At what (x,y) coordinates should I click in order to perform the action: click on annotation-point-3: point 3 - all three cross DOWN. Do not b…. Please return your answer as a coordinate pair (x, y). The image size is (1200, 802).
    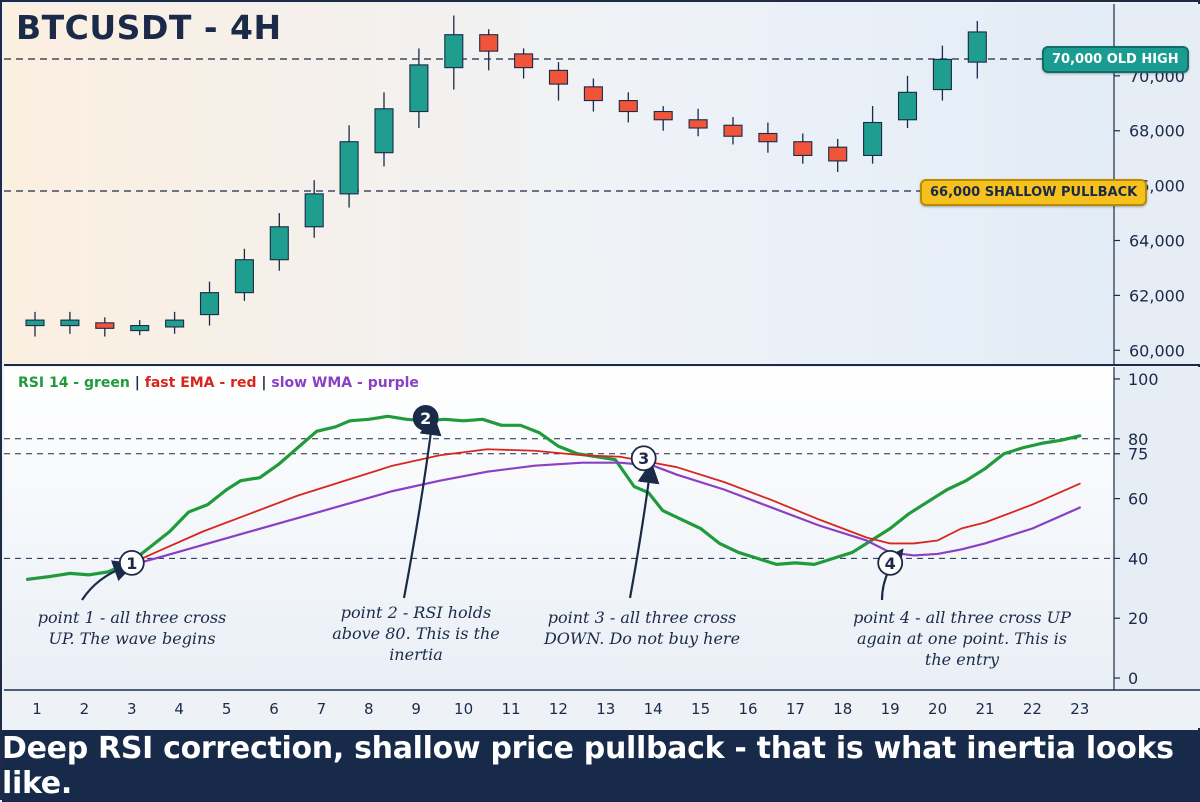
    Looking at the image, I should click on (642, 628).